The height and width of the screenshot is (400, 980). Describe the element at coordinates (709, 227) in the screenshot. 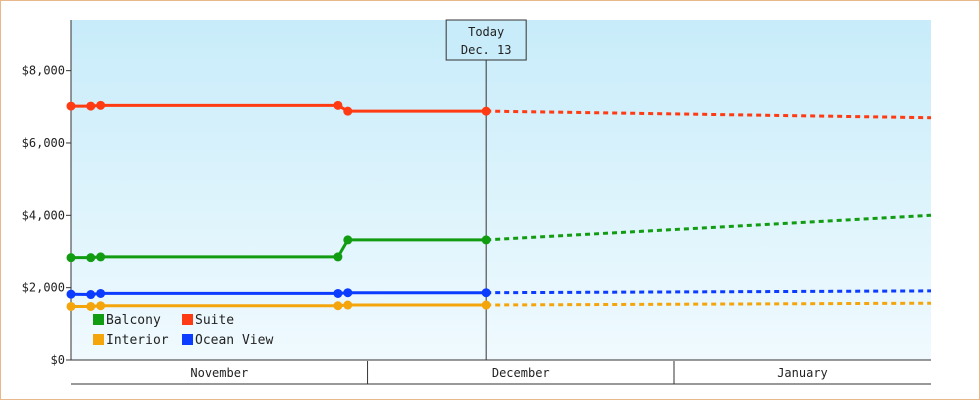

I see `forecast-line-balcony` at that location.